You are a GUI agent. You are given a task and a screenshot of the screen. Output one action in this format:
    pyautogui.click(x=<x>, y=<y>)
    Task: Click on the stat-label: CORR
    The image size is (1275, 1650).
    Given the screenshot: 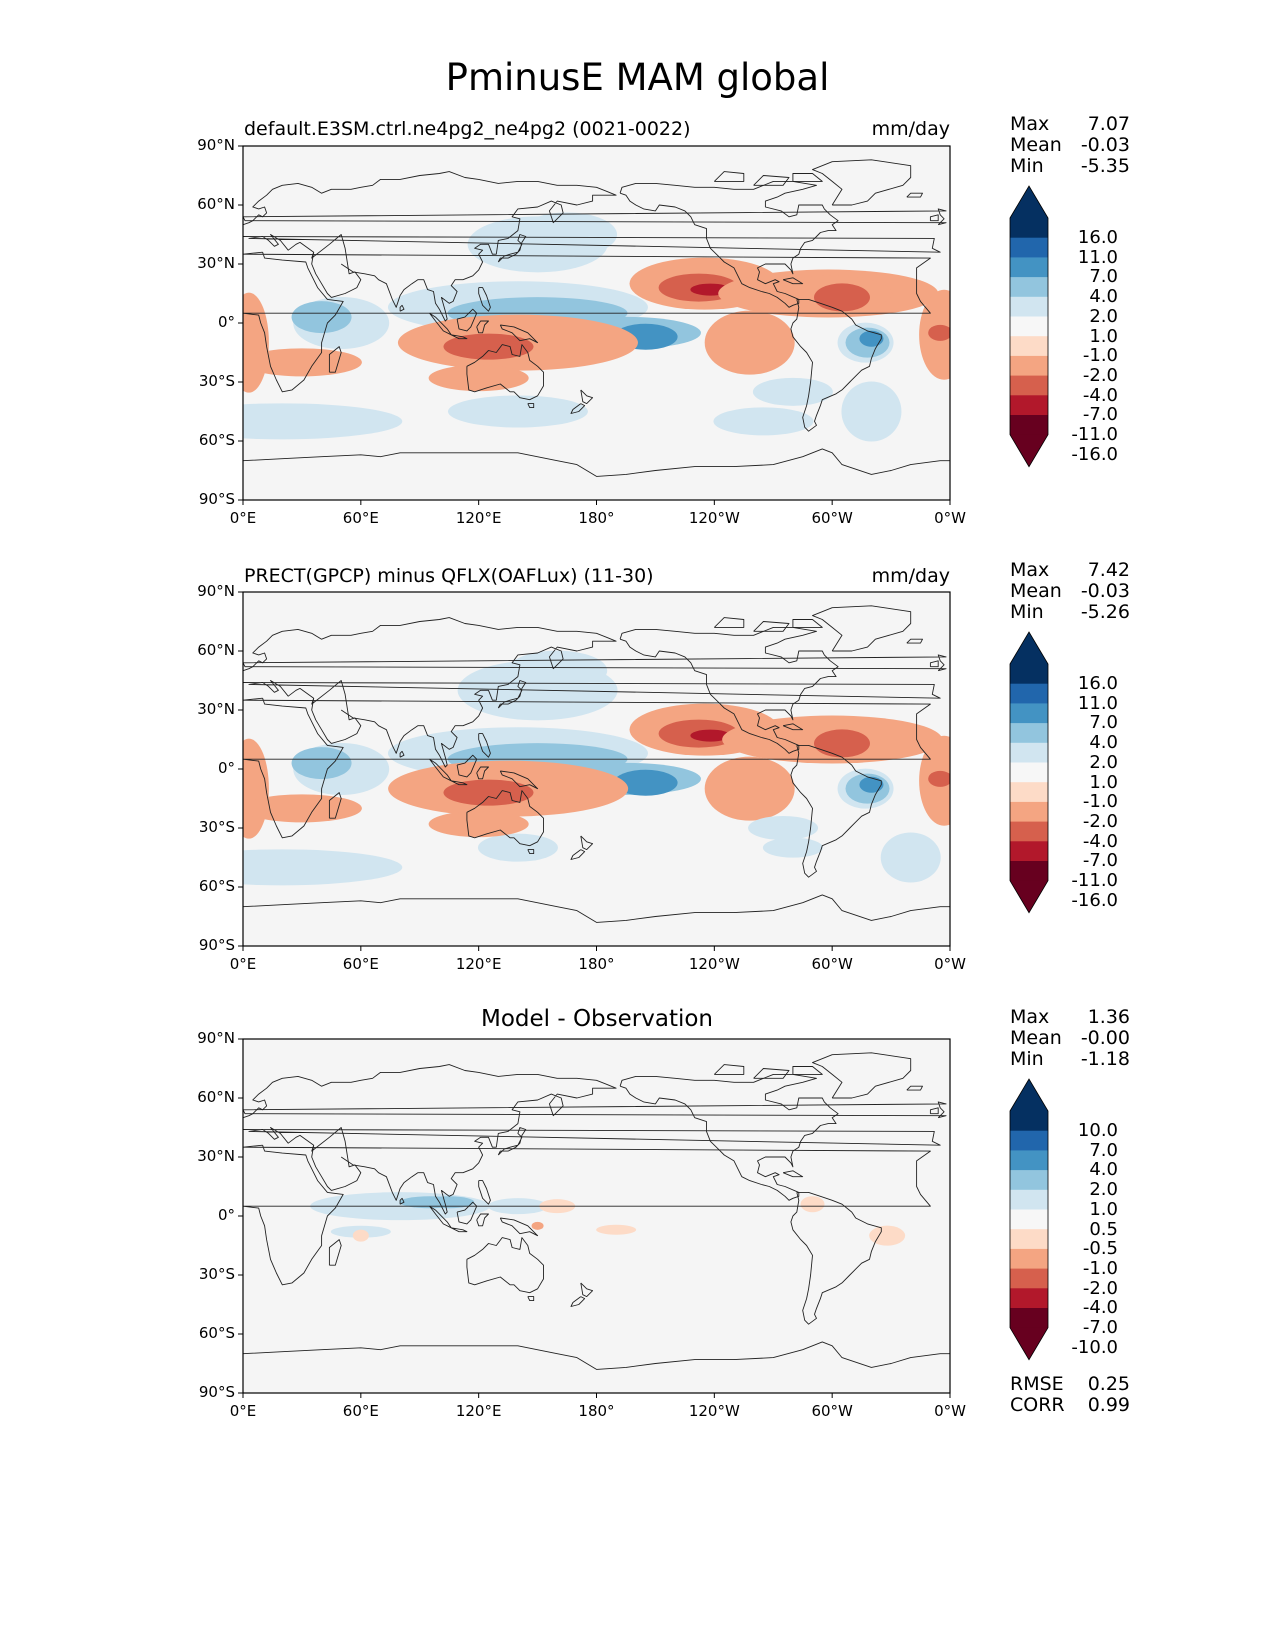 What is the action you would take?
    pyautogui.click(x=1037, y=1405)
    